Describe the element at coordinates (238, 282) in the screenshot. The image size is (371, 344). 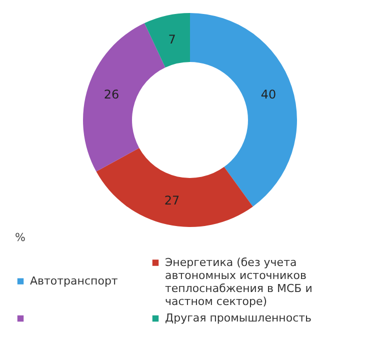
I see `legend-label: Энергетика (без учета автономных источников теплоснабжения в МСБ и частном секторе)` at that location.